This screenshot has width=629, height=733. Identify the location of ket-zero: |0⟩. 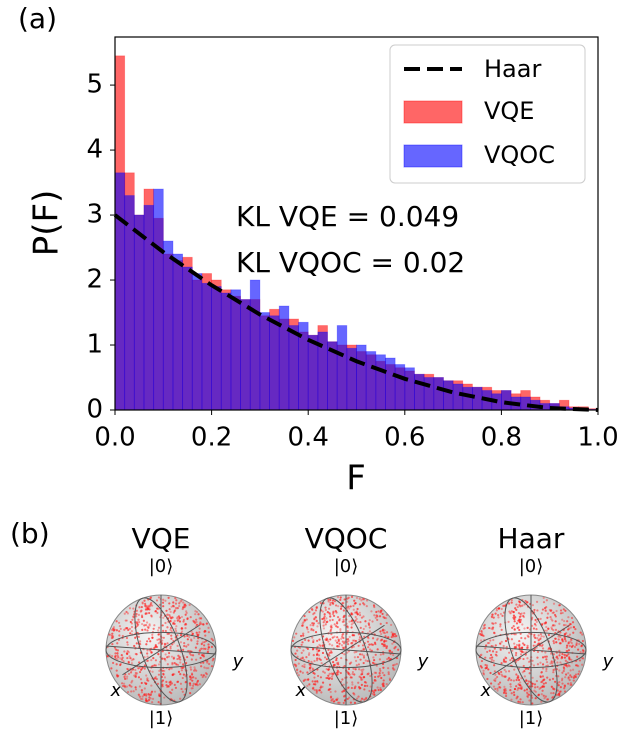
(531, 566).